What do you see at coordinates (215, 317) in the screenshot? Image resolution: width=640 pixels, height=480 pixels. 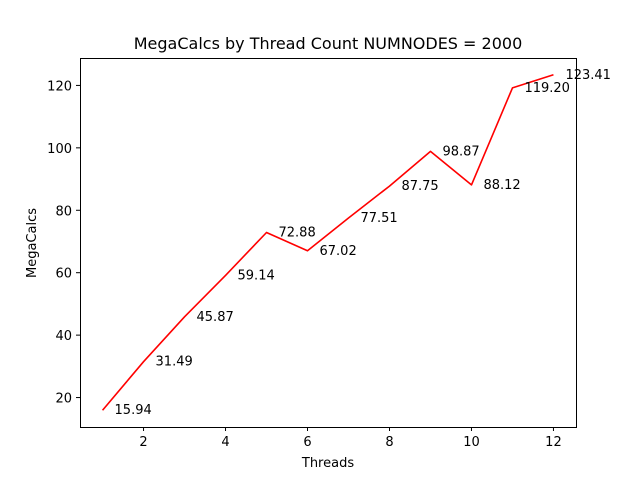 I see `data-label: 45.87` at bounding box center [215, 317].